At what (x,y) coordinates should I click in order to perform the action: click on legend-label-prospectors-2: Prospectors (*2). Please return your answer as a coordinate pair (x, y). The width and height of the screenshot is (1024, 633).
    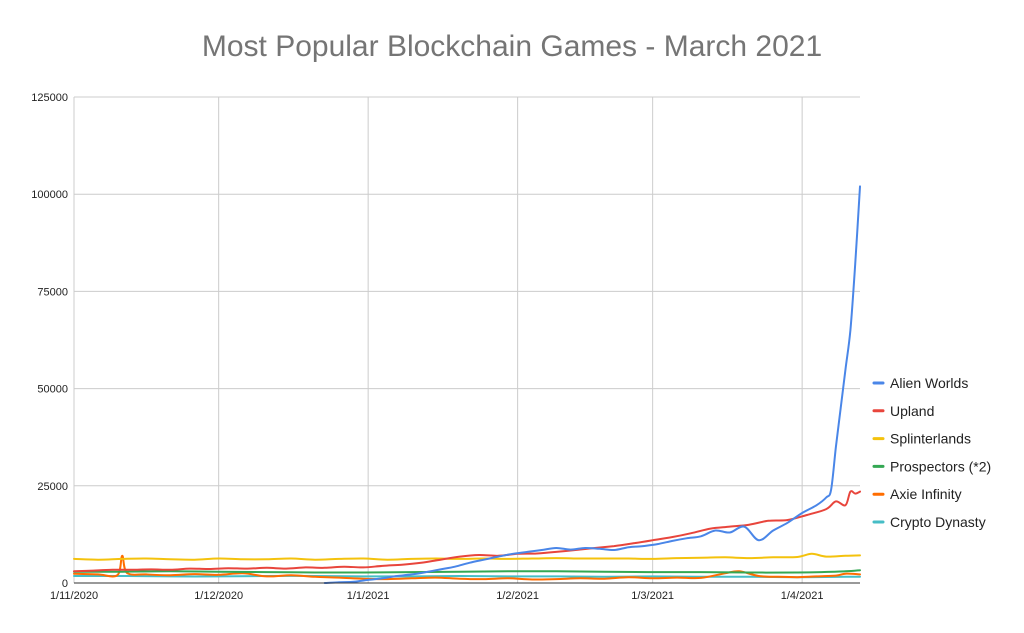
    Looking at the image, I should click on (940, 466).